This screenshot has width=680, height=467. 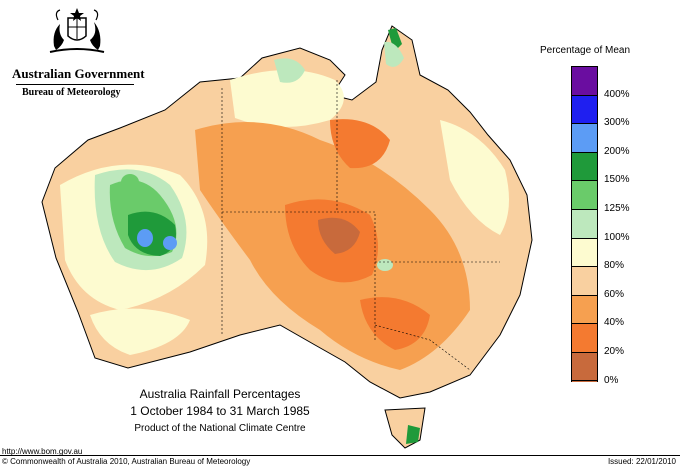 What do you see at coordinates (395, 323) in the screenshot?
I see `zone-40pct-southeast` at bounding box center [395, 323].